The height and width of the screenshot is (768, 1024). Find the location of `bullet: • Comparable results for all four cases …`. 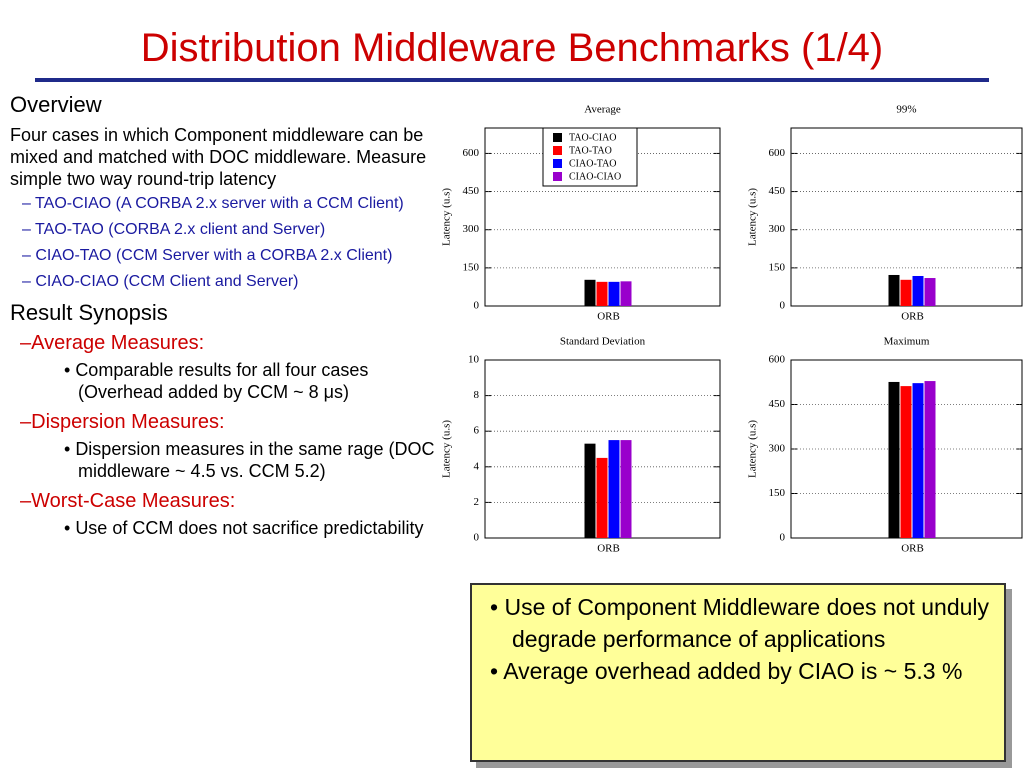

bullet: • Comparable results for all four cases … is located at coordinates (216, 381).